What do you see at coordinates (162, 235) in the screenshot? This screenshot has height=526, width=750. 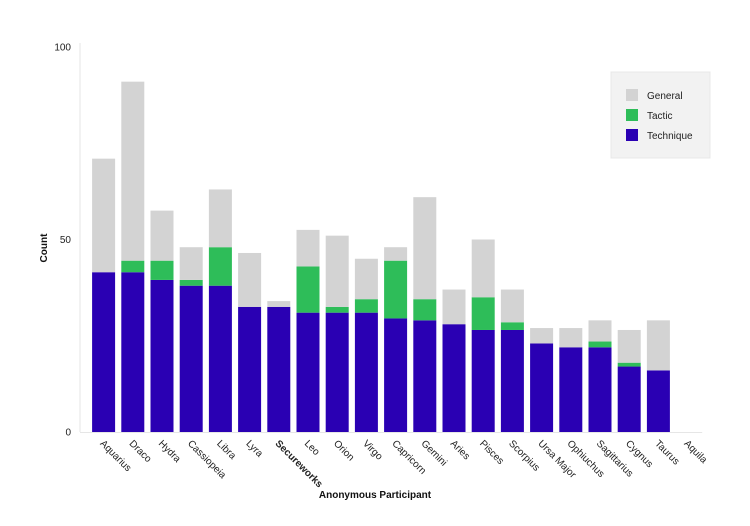 I see `bar-hydra-general` at bounding box center [162, 235].